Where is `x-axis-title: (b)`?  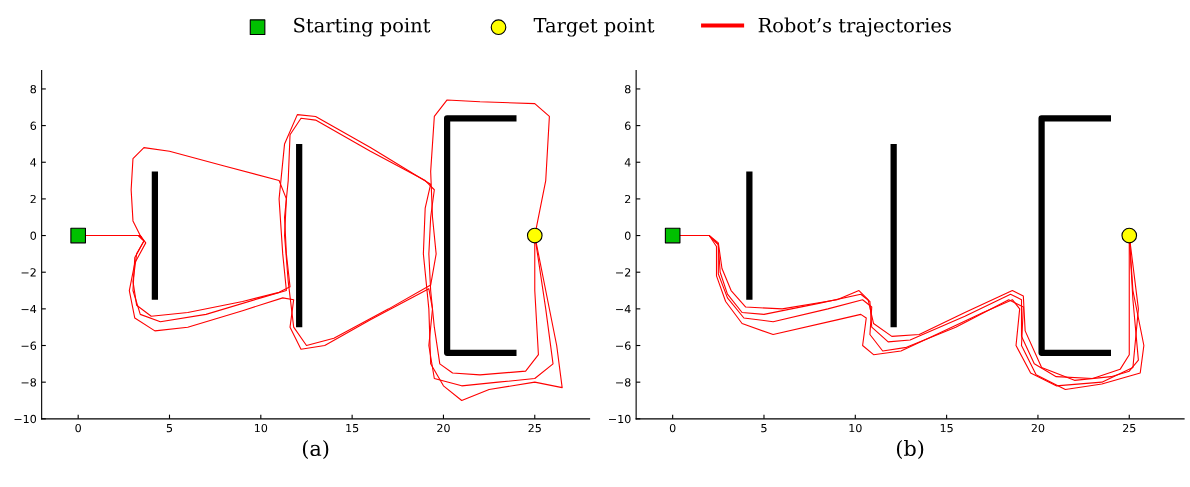
x-axis-title: (b) is located at coordinates (910, 449).